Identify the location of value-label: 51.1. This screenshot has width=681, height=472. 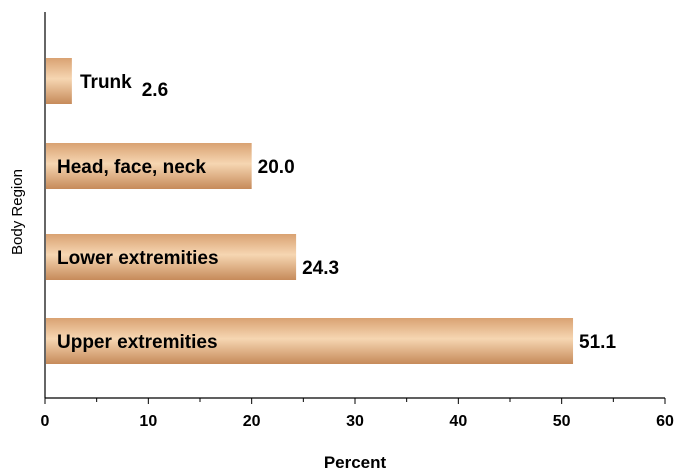
(597, 342).